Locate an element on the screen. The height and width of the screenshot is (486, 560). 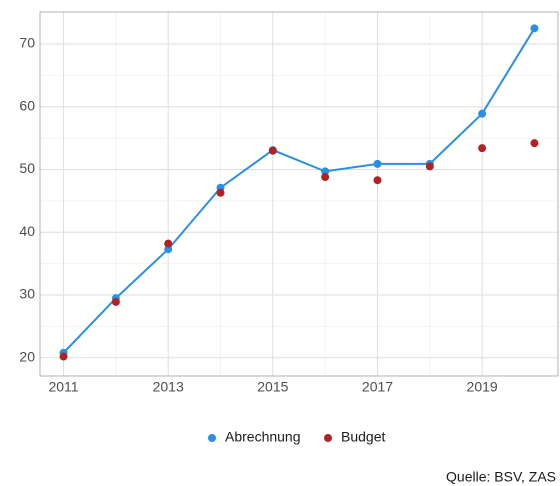
legend-label: Abrechnung is located at coordinates (263, 437).